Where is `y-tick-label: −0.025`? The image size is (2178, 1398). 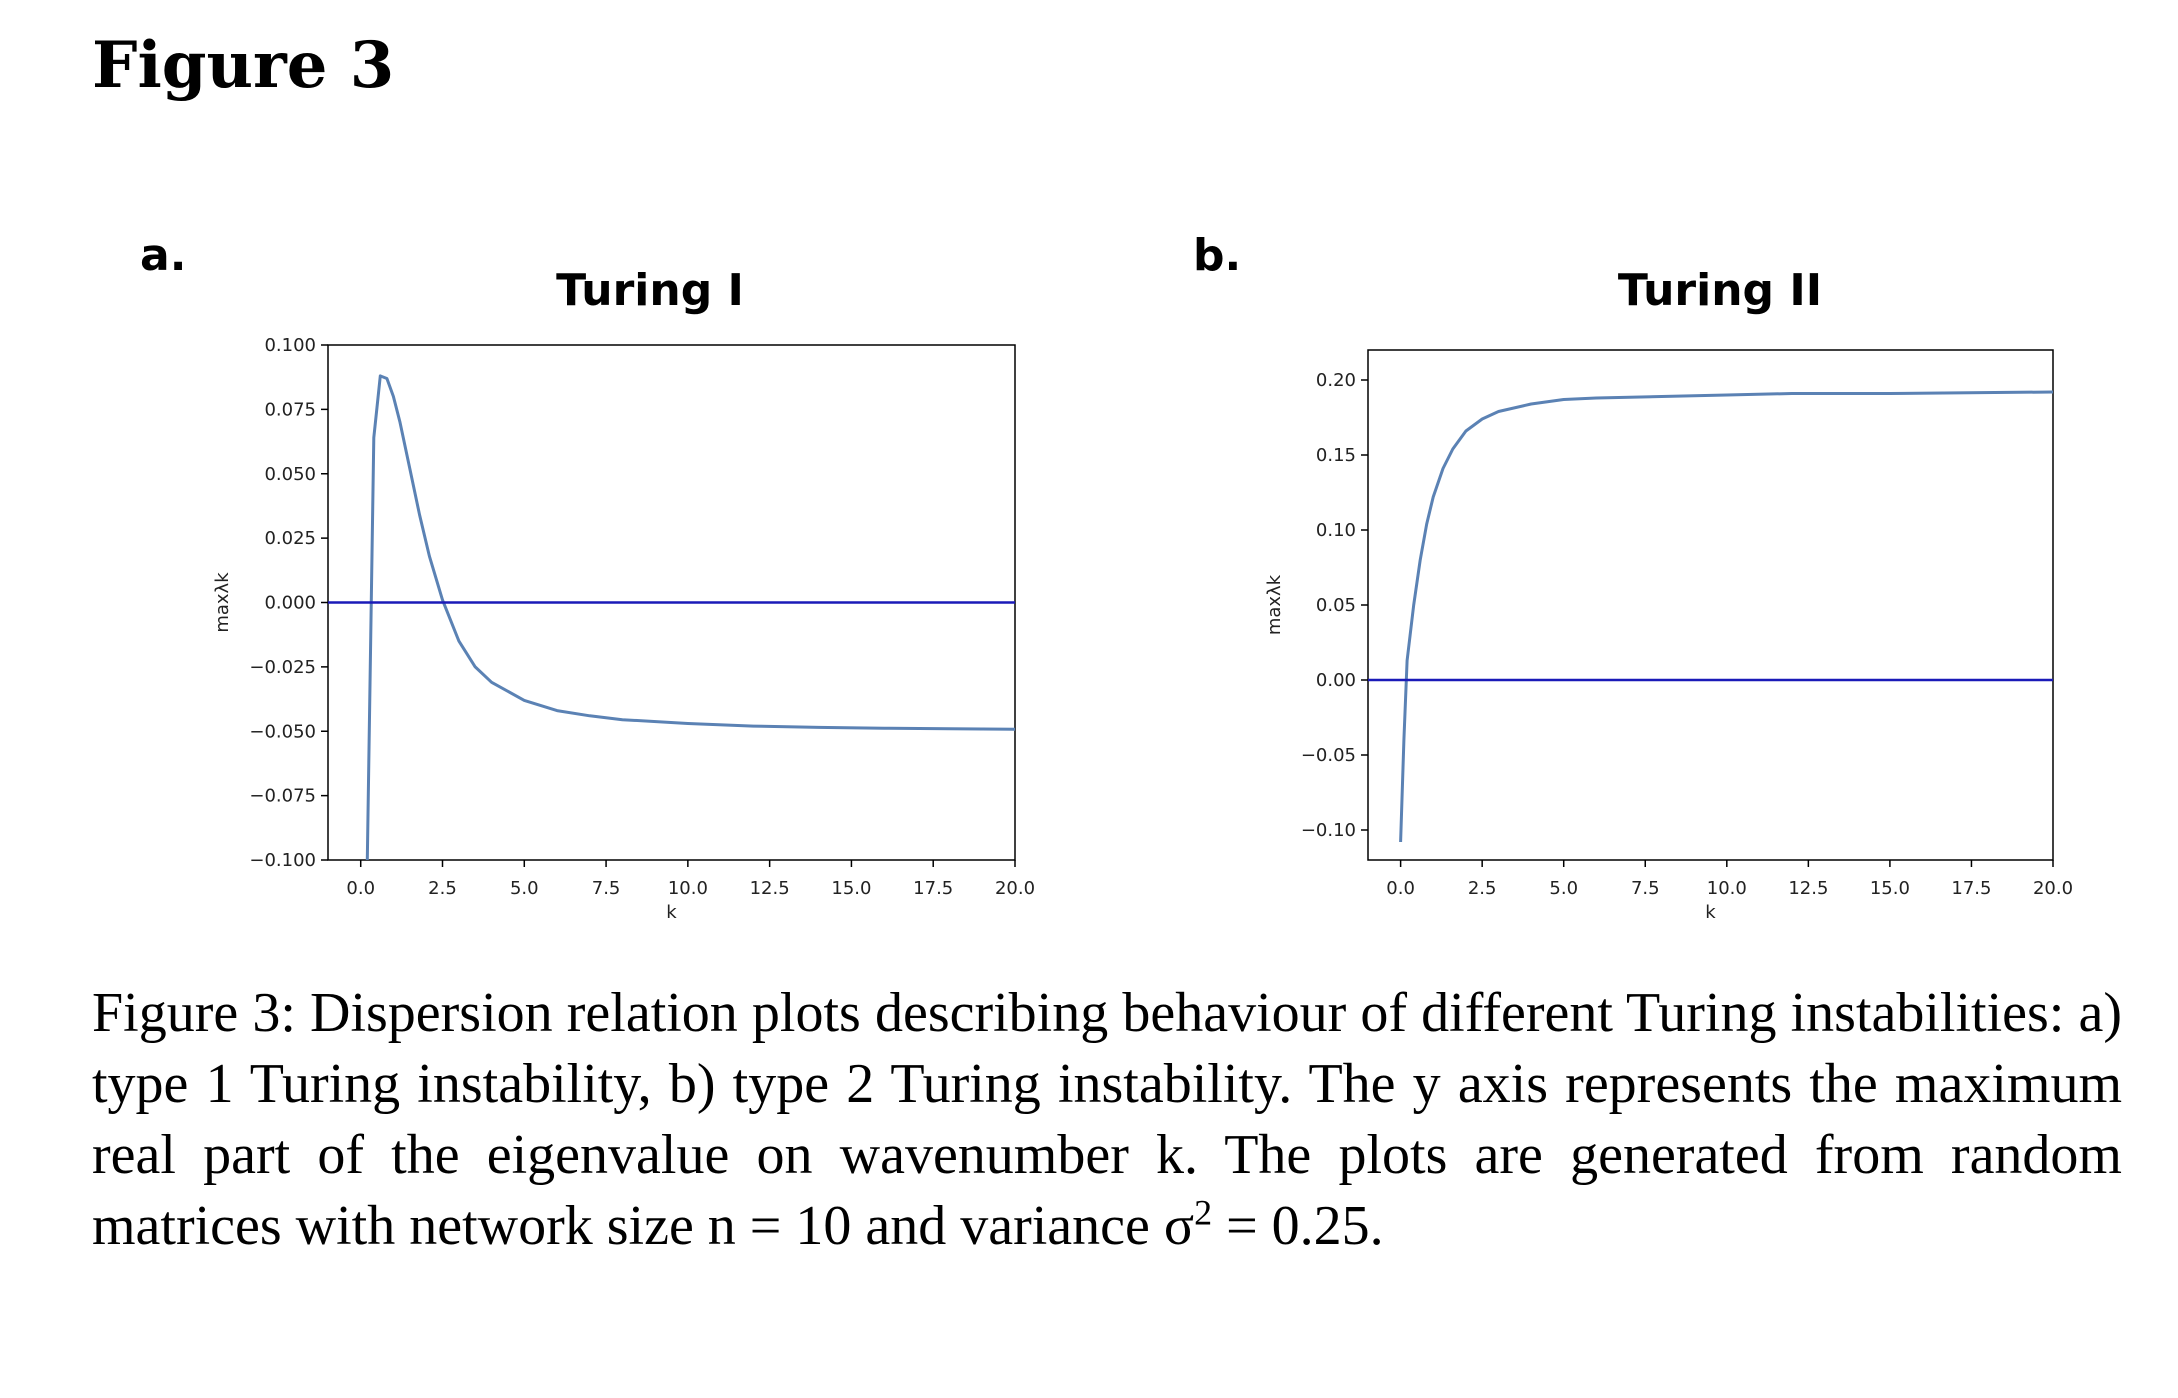
y-tick-label: −0.025 is located at coordinates (282, 667).